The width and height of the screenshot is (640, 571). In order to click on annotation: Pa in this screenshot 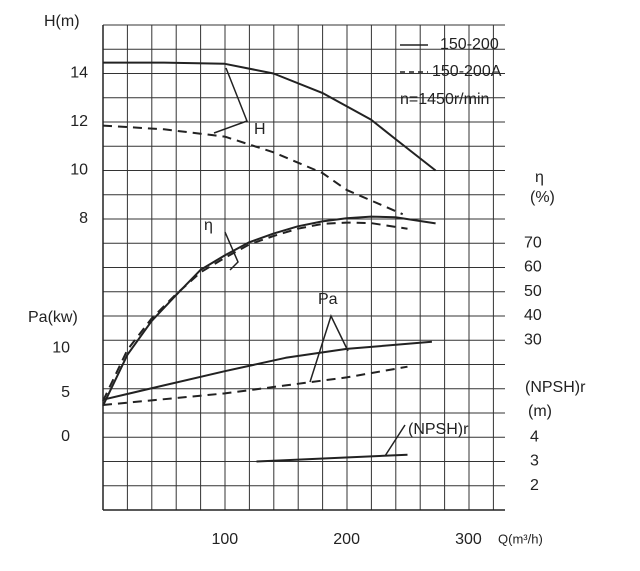, I will do `click(328, 299)`.